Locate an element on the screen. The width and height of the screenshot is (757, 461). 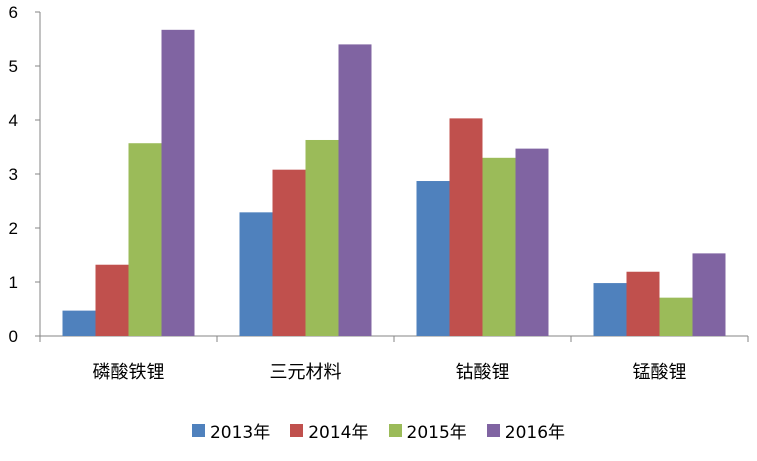
y-tick-label: 4 is located at coordinates (13, 120).